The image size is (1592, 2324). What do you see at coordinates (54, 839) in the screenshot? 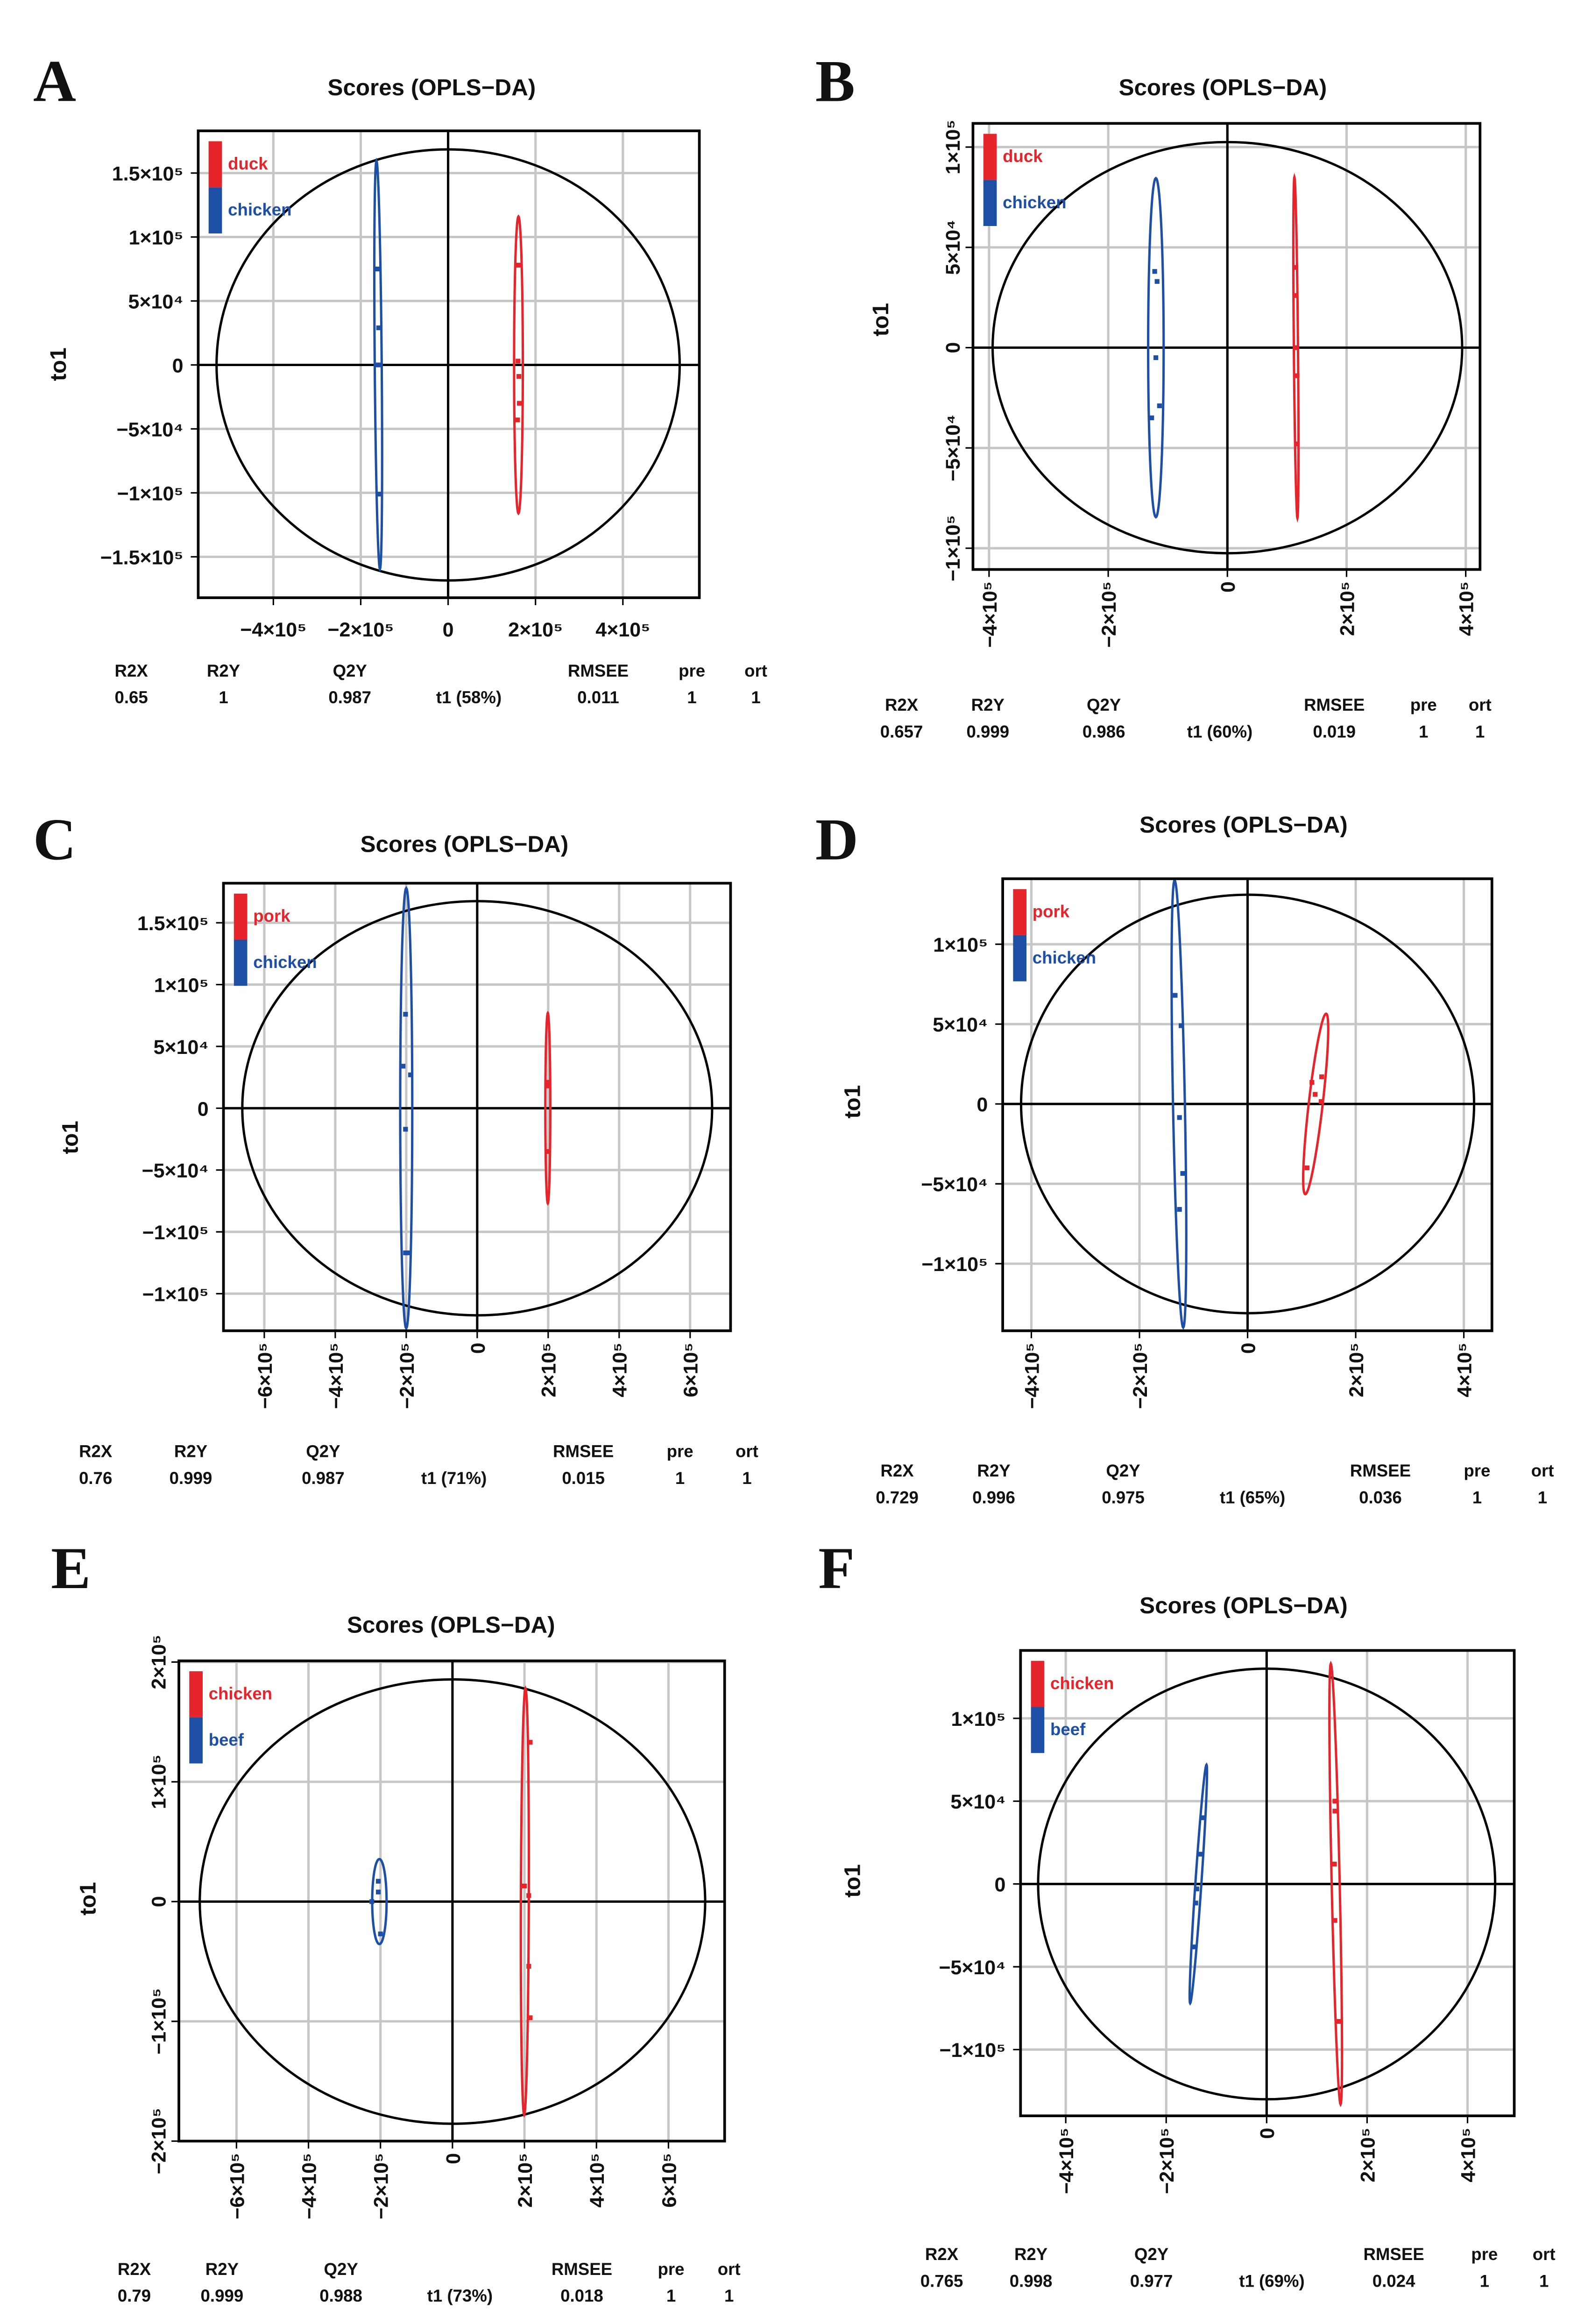
I see `panel-letter: C` at bounding box center [54, 839].